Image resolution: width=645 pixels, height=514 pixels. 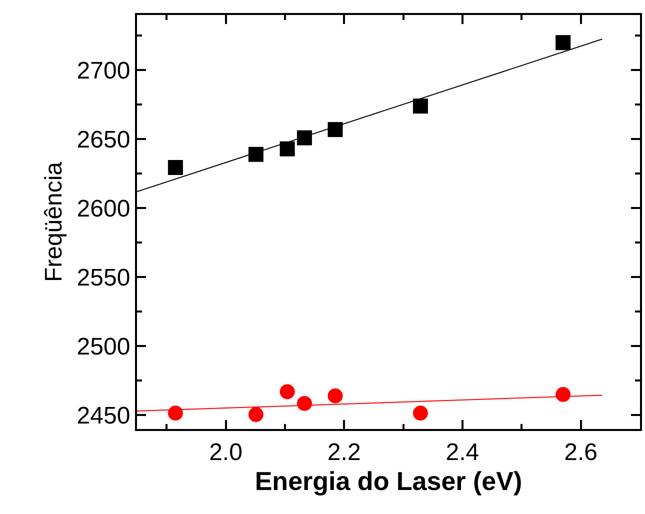 What do you see at coordinates (581, 452) in the screenshot?
I see `x-tick-label: 2.6` at bounding box center [581, 452].